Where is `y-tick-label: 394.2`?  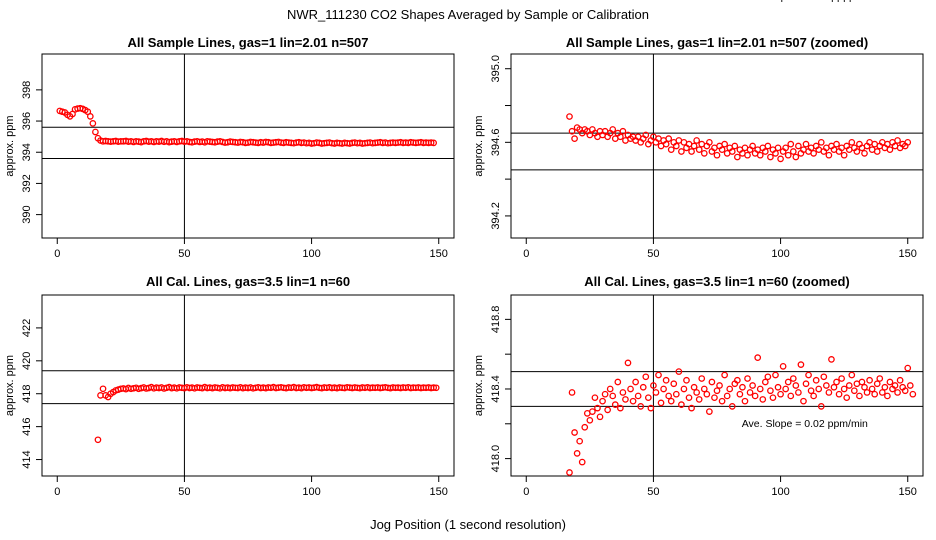
y-tick-label: 394.2 is located at coordinates (496, 216).